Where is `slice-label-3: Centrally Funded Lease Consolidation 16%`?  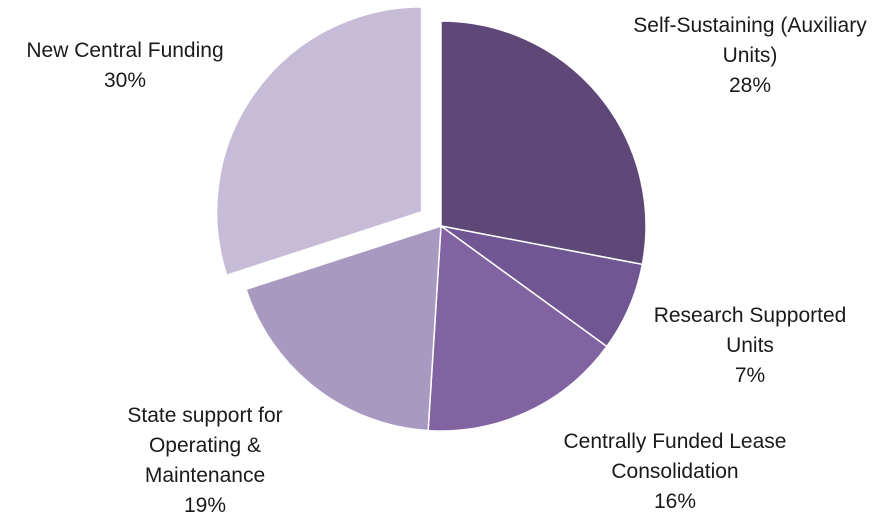 slice-label-3: Centrally Funded Lease Consolidation 16% is located at coordinates (675, 471).